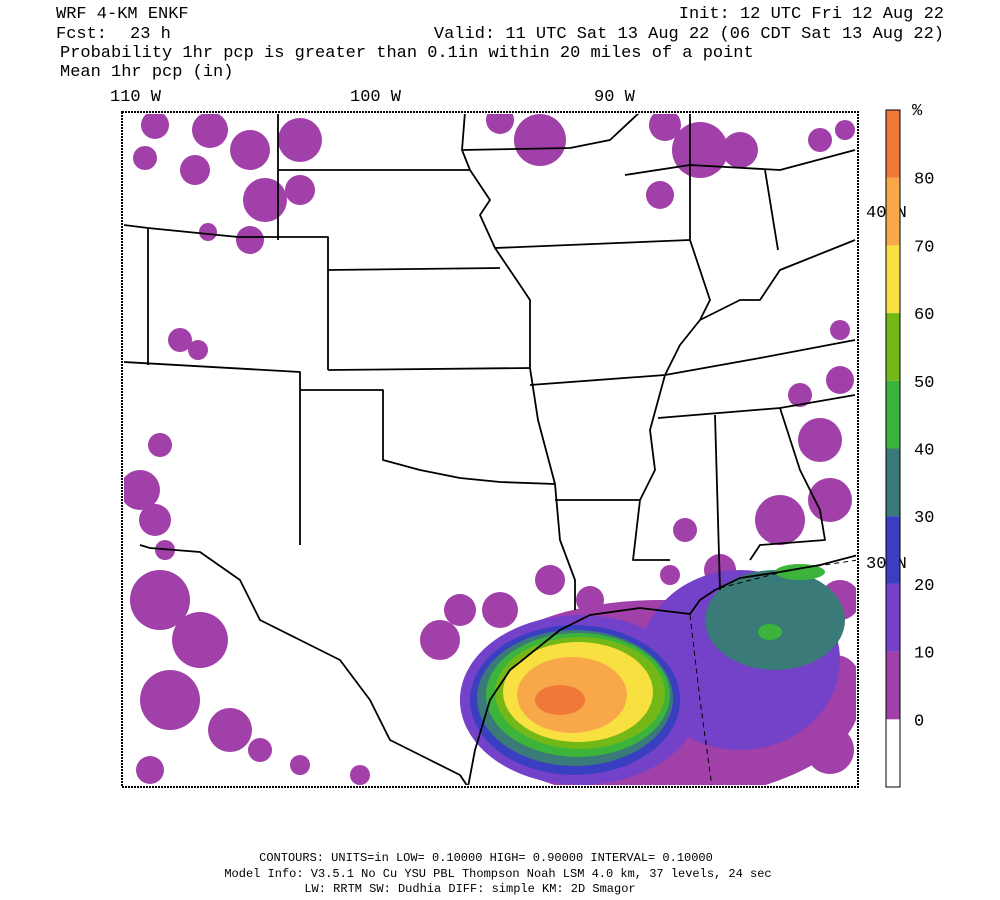  Describe the element at coordinates (150, 34) in the screenshot. I see `fcst-hours: 23 h` at that location.